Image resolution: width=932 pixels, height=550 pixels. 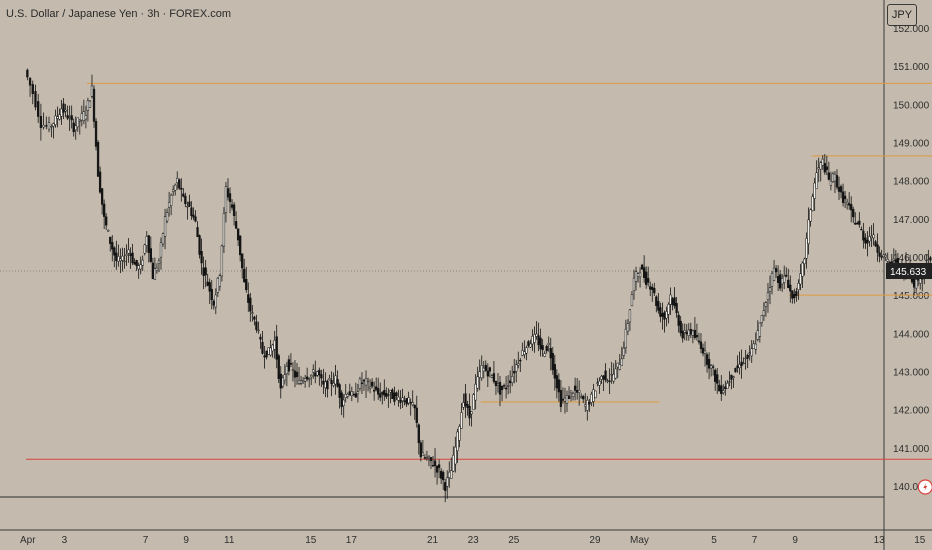 I want to click on y-tick-label: 144.000, so click(x=911, y=334).